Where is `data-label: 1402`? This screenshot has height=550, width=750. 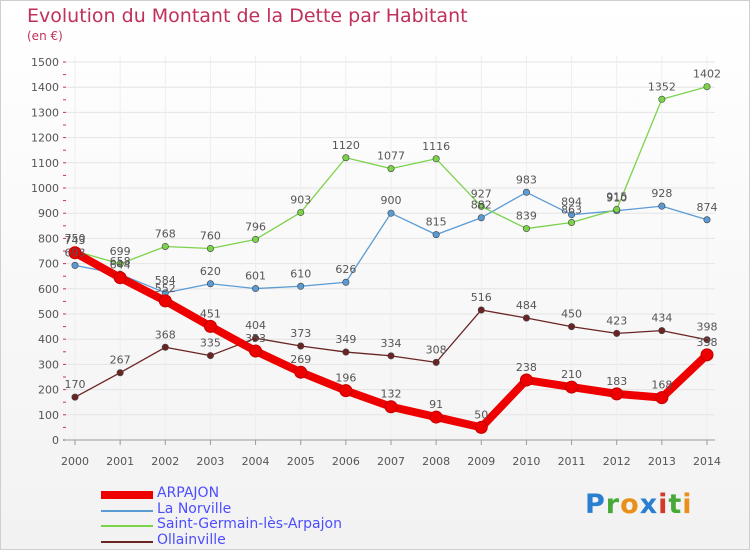 data-label: 1402 is located at coordinates (707, 74).